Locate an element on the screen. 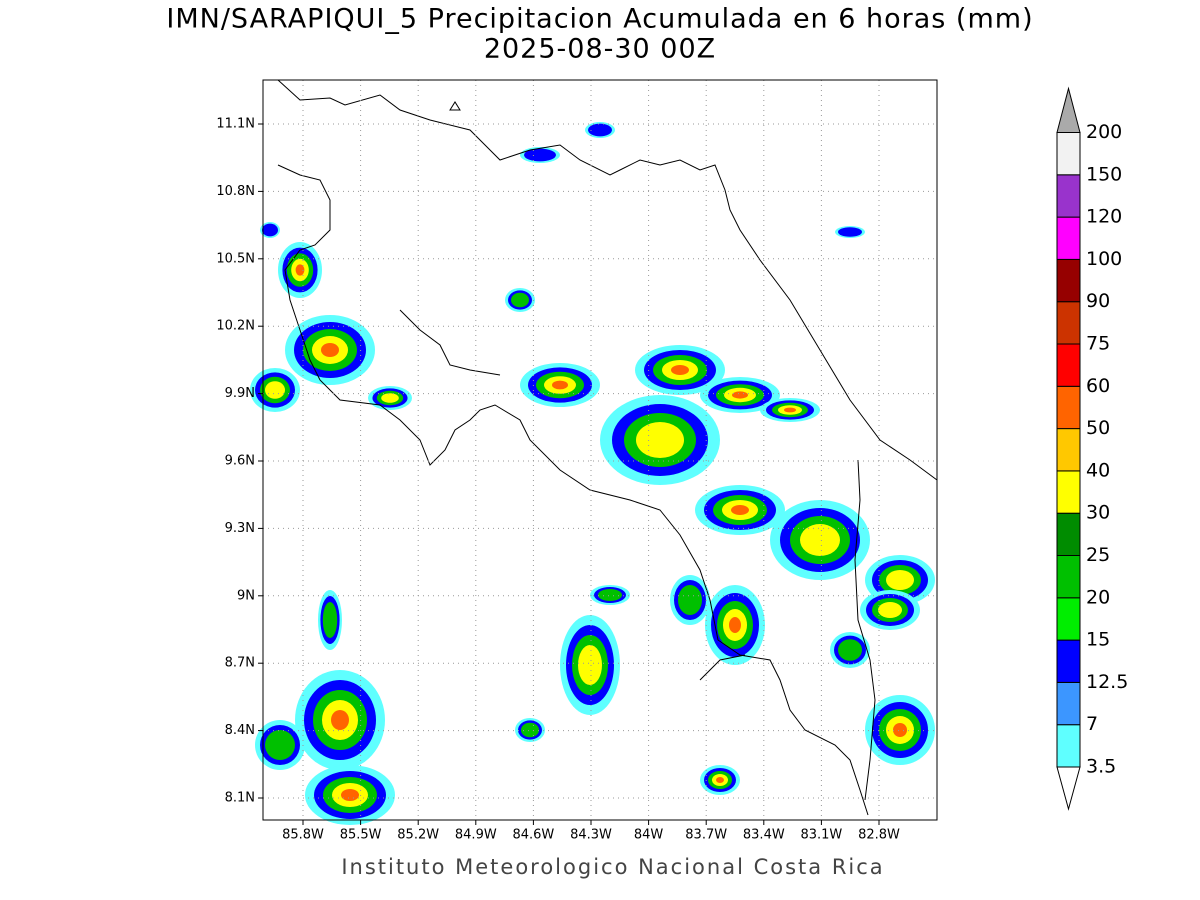  lon-tick-label: 84.3W is located at coordinates (591, 835).